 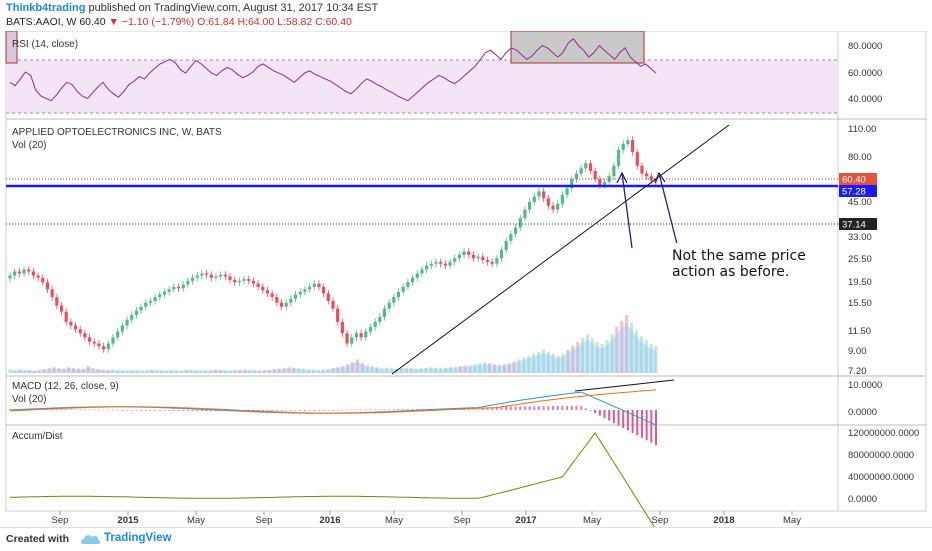 What do you see at coordinates (881, 477) in the screenshot?
I see `ad-tick-label: 40000000.0000` at bounding box center [881, 477].